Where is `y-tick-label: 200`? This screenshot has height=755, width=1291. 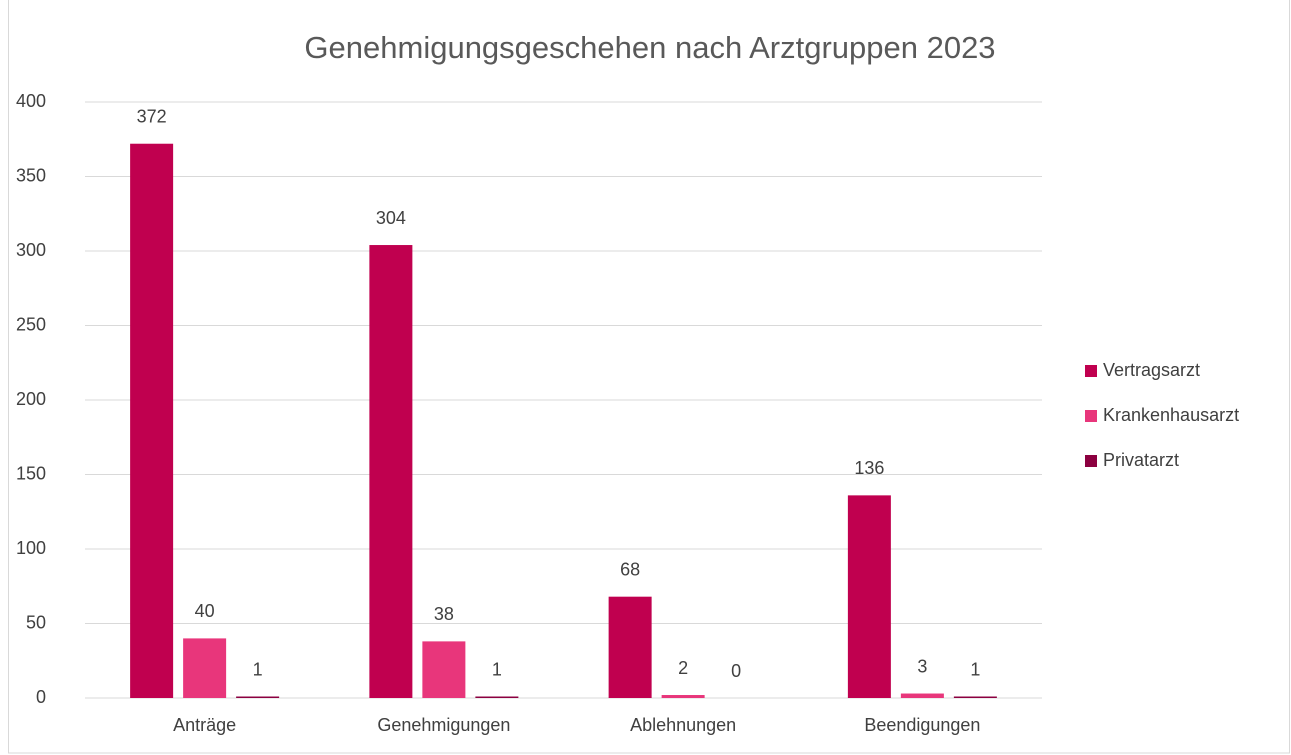
y-tick-label: 200 is located at coordinates (31, 399).